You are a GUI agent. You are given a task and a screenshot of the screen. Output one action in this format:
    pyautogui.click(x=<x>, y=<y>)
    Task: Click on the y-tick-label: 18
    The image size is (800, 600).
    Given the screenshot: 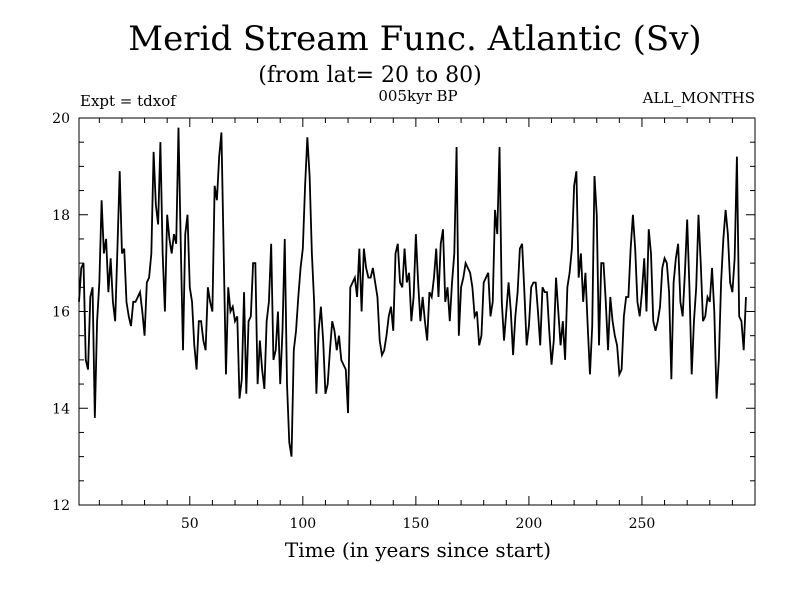 What is the action you would take?
    pyautogui.click(x=61, y=216)
    